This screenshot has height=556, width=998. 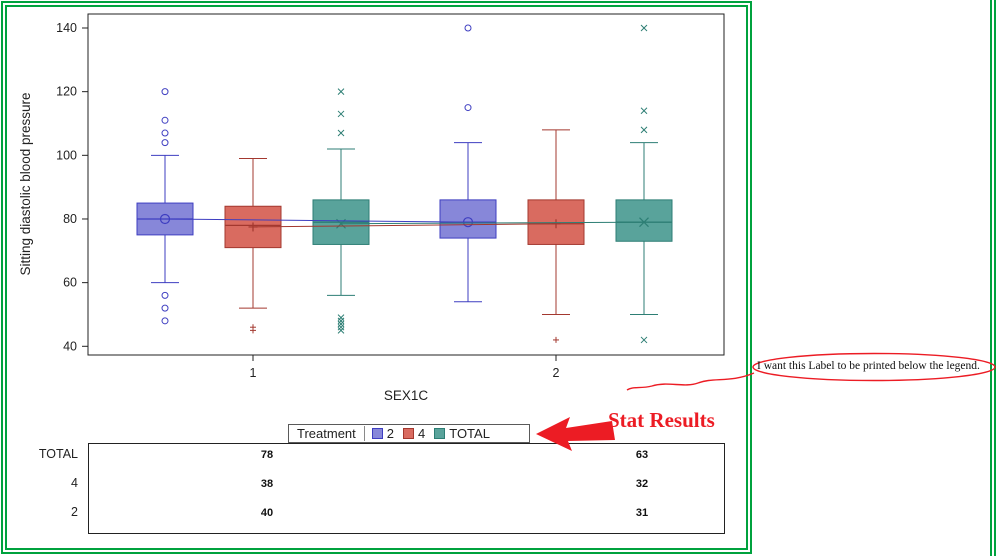 What do you see at coordinates (642, 455) in the screenshot?
I see `stat-value: 63` at bounding box center [642, 455].